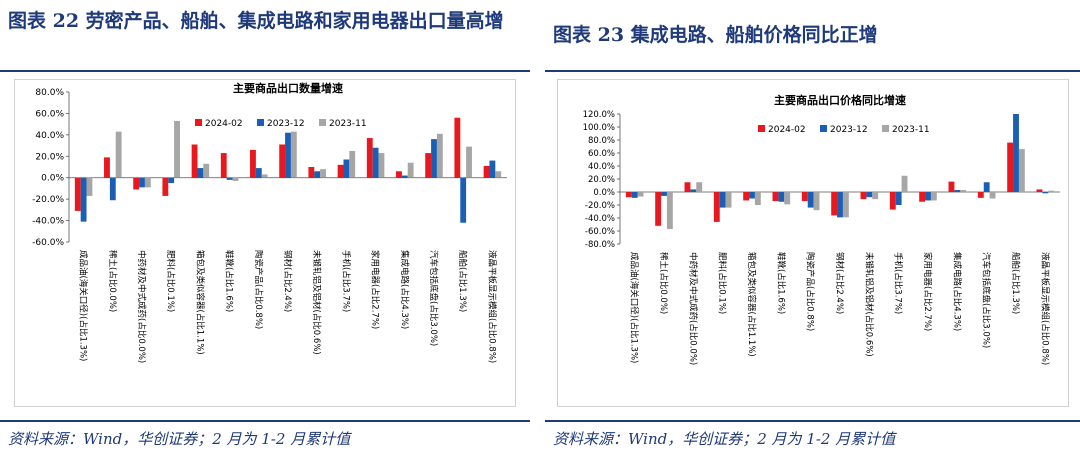 This screenshot has width=1080, height=462. Describe the element at coordinates (49, 157) in the screenshot. I see `y-tick-label: 20.0%` at that location.